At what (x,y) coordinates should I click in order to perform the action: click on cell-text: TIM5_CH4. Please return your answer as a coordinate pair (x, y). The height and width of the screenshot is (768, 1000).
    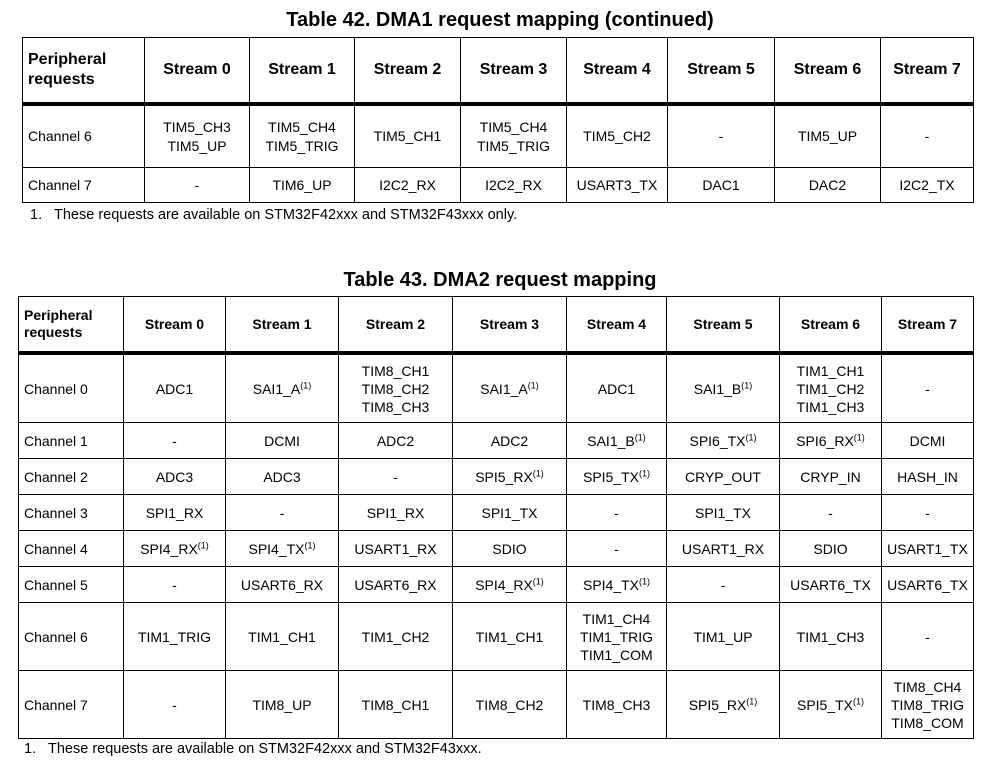
    Looking at the image, I should click on (513, 127).